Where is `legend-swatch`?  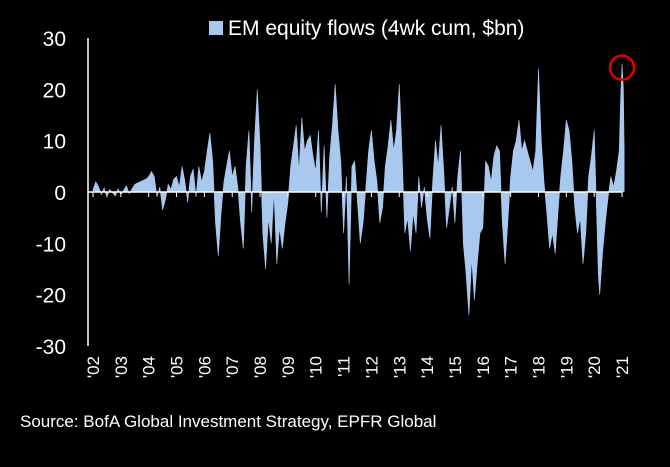
legend-swatch is located at coordinates (216, 28).